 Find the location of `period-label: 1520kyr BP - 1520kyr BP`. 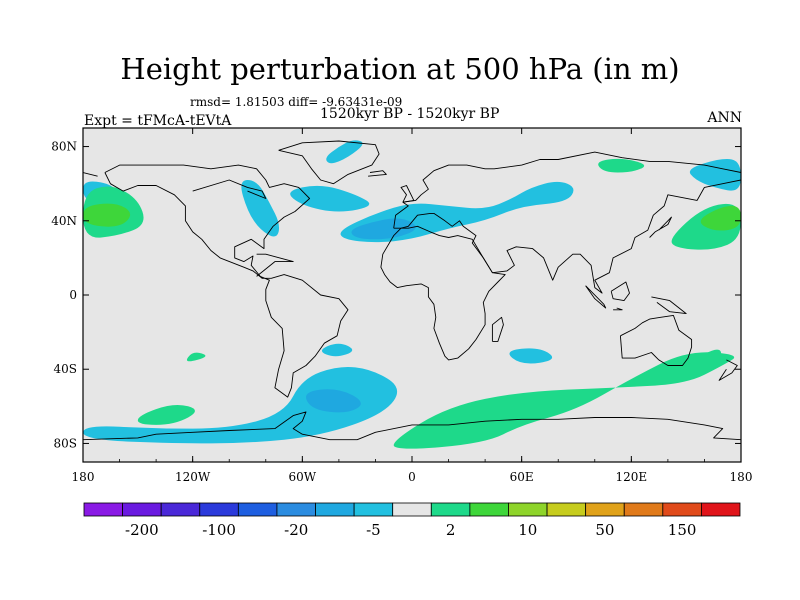

period-label: 1520kyr BP - 1520kyr BP is located at coordinates (410, 114).